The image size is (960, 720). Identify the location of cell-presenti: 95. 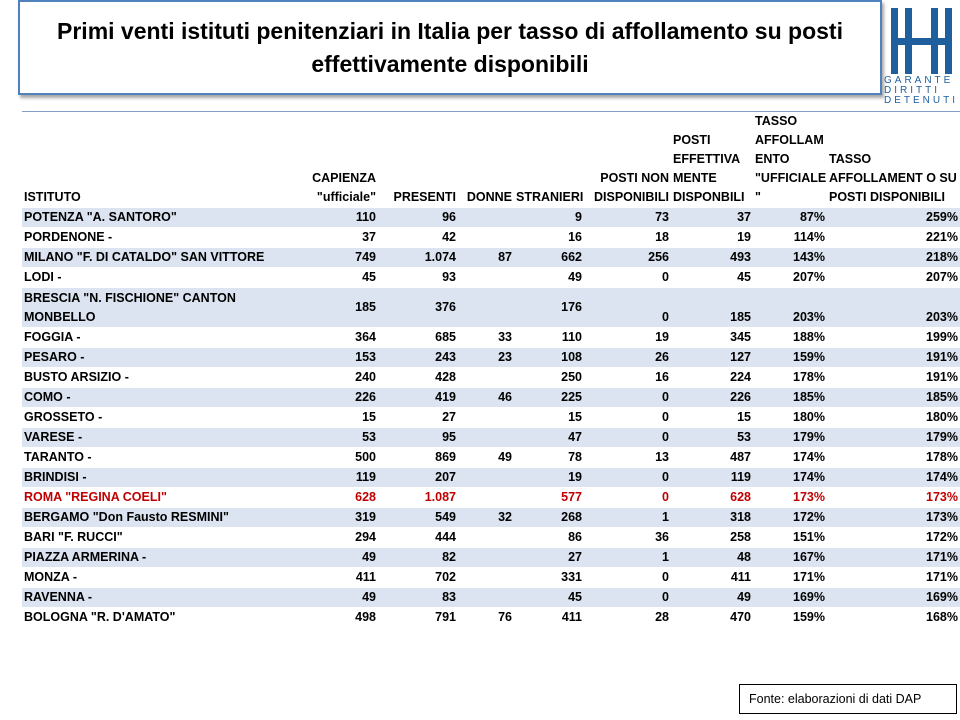
(418, 437).